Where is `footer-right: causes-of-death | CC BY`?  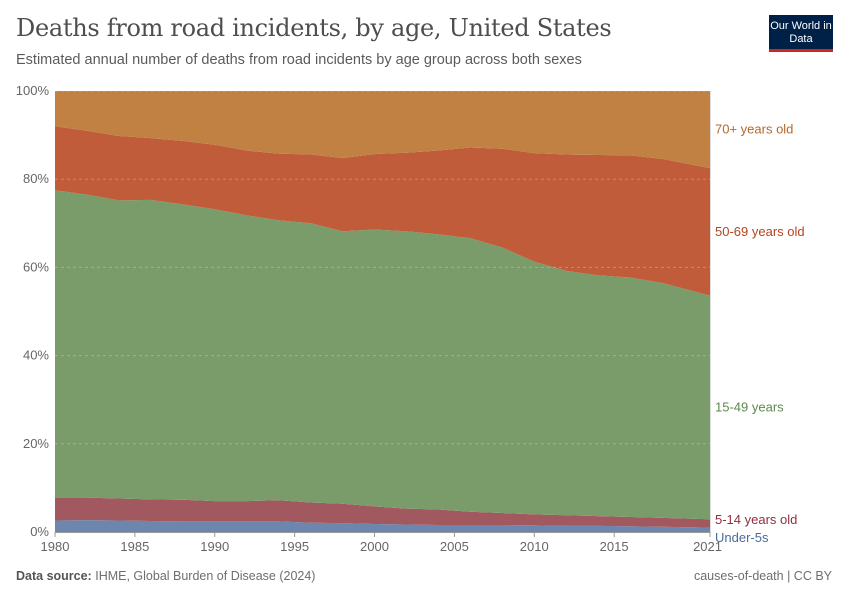
footer-right: causes-of-death | CC BY is located at coordinates (762, 576).